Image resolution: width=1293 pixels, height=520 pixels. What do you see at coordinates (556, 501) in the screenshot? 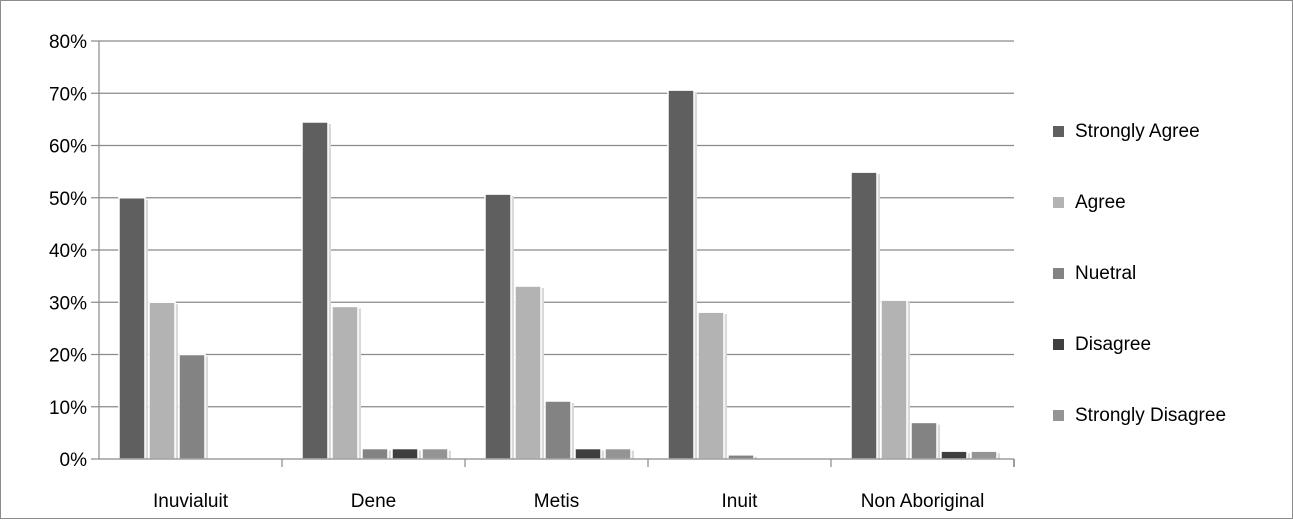
I see `x-category-label: Metis` at bounding box center [556, 501].